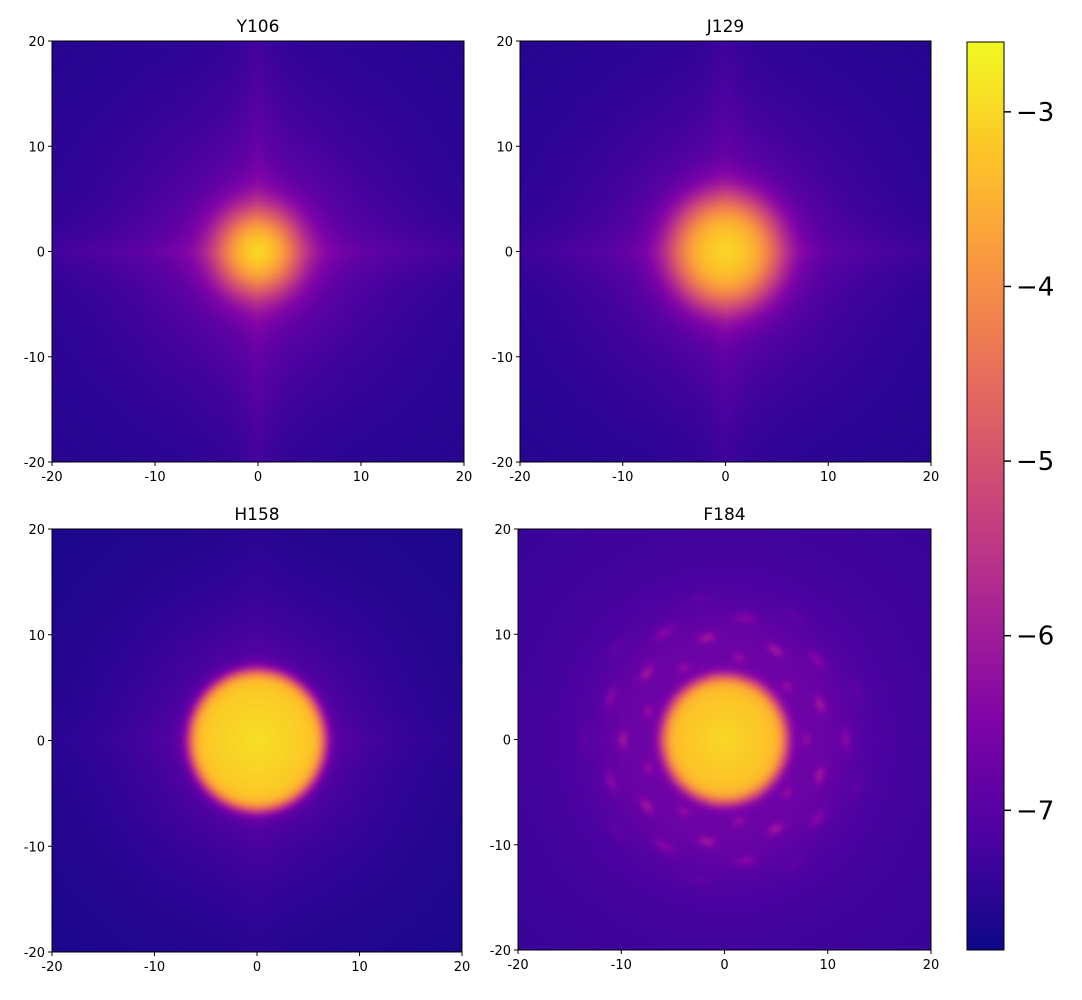  Describe the element at coordinates (1035, 113) in the screenshot. I see `colorbar-tick-label: −3` at that location.